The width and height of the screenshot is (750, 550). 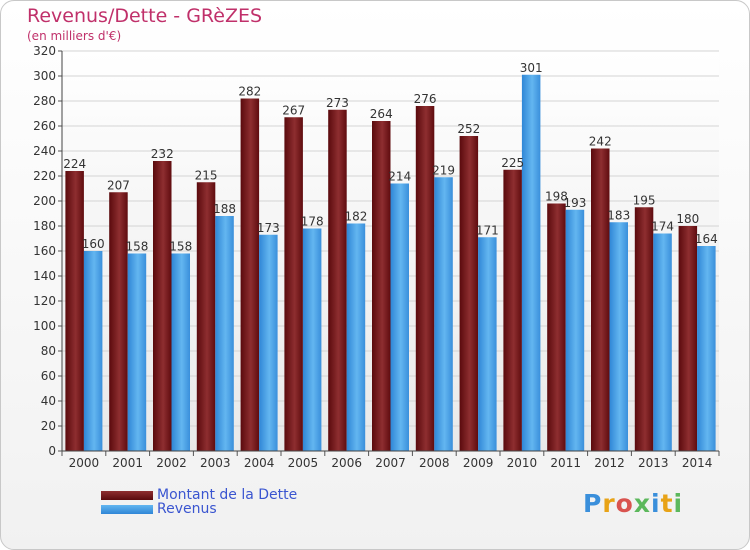 I want to click on y-tick-label: 0, so click(x=52, y=451).